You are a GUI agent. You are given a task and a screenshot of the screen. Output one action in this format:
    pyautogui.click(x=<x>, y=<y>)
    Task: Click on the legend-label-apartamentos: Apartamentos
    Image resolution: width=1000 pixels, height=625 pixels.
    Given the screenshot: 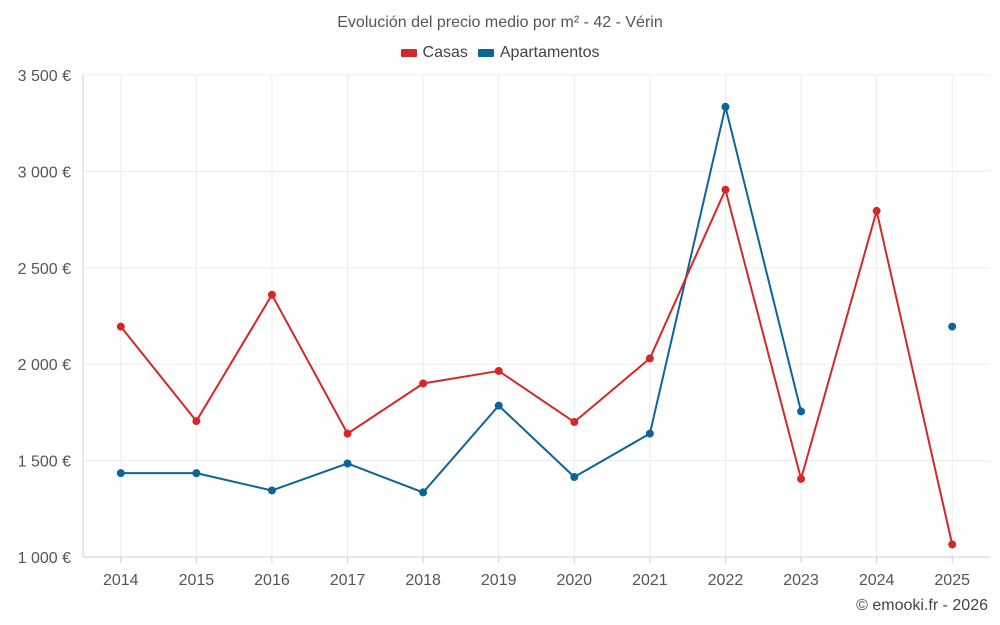 What is the action you would take?
    pyautogui.click(x=549, y=52)
    